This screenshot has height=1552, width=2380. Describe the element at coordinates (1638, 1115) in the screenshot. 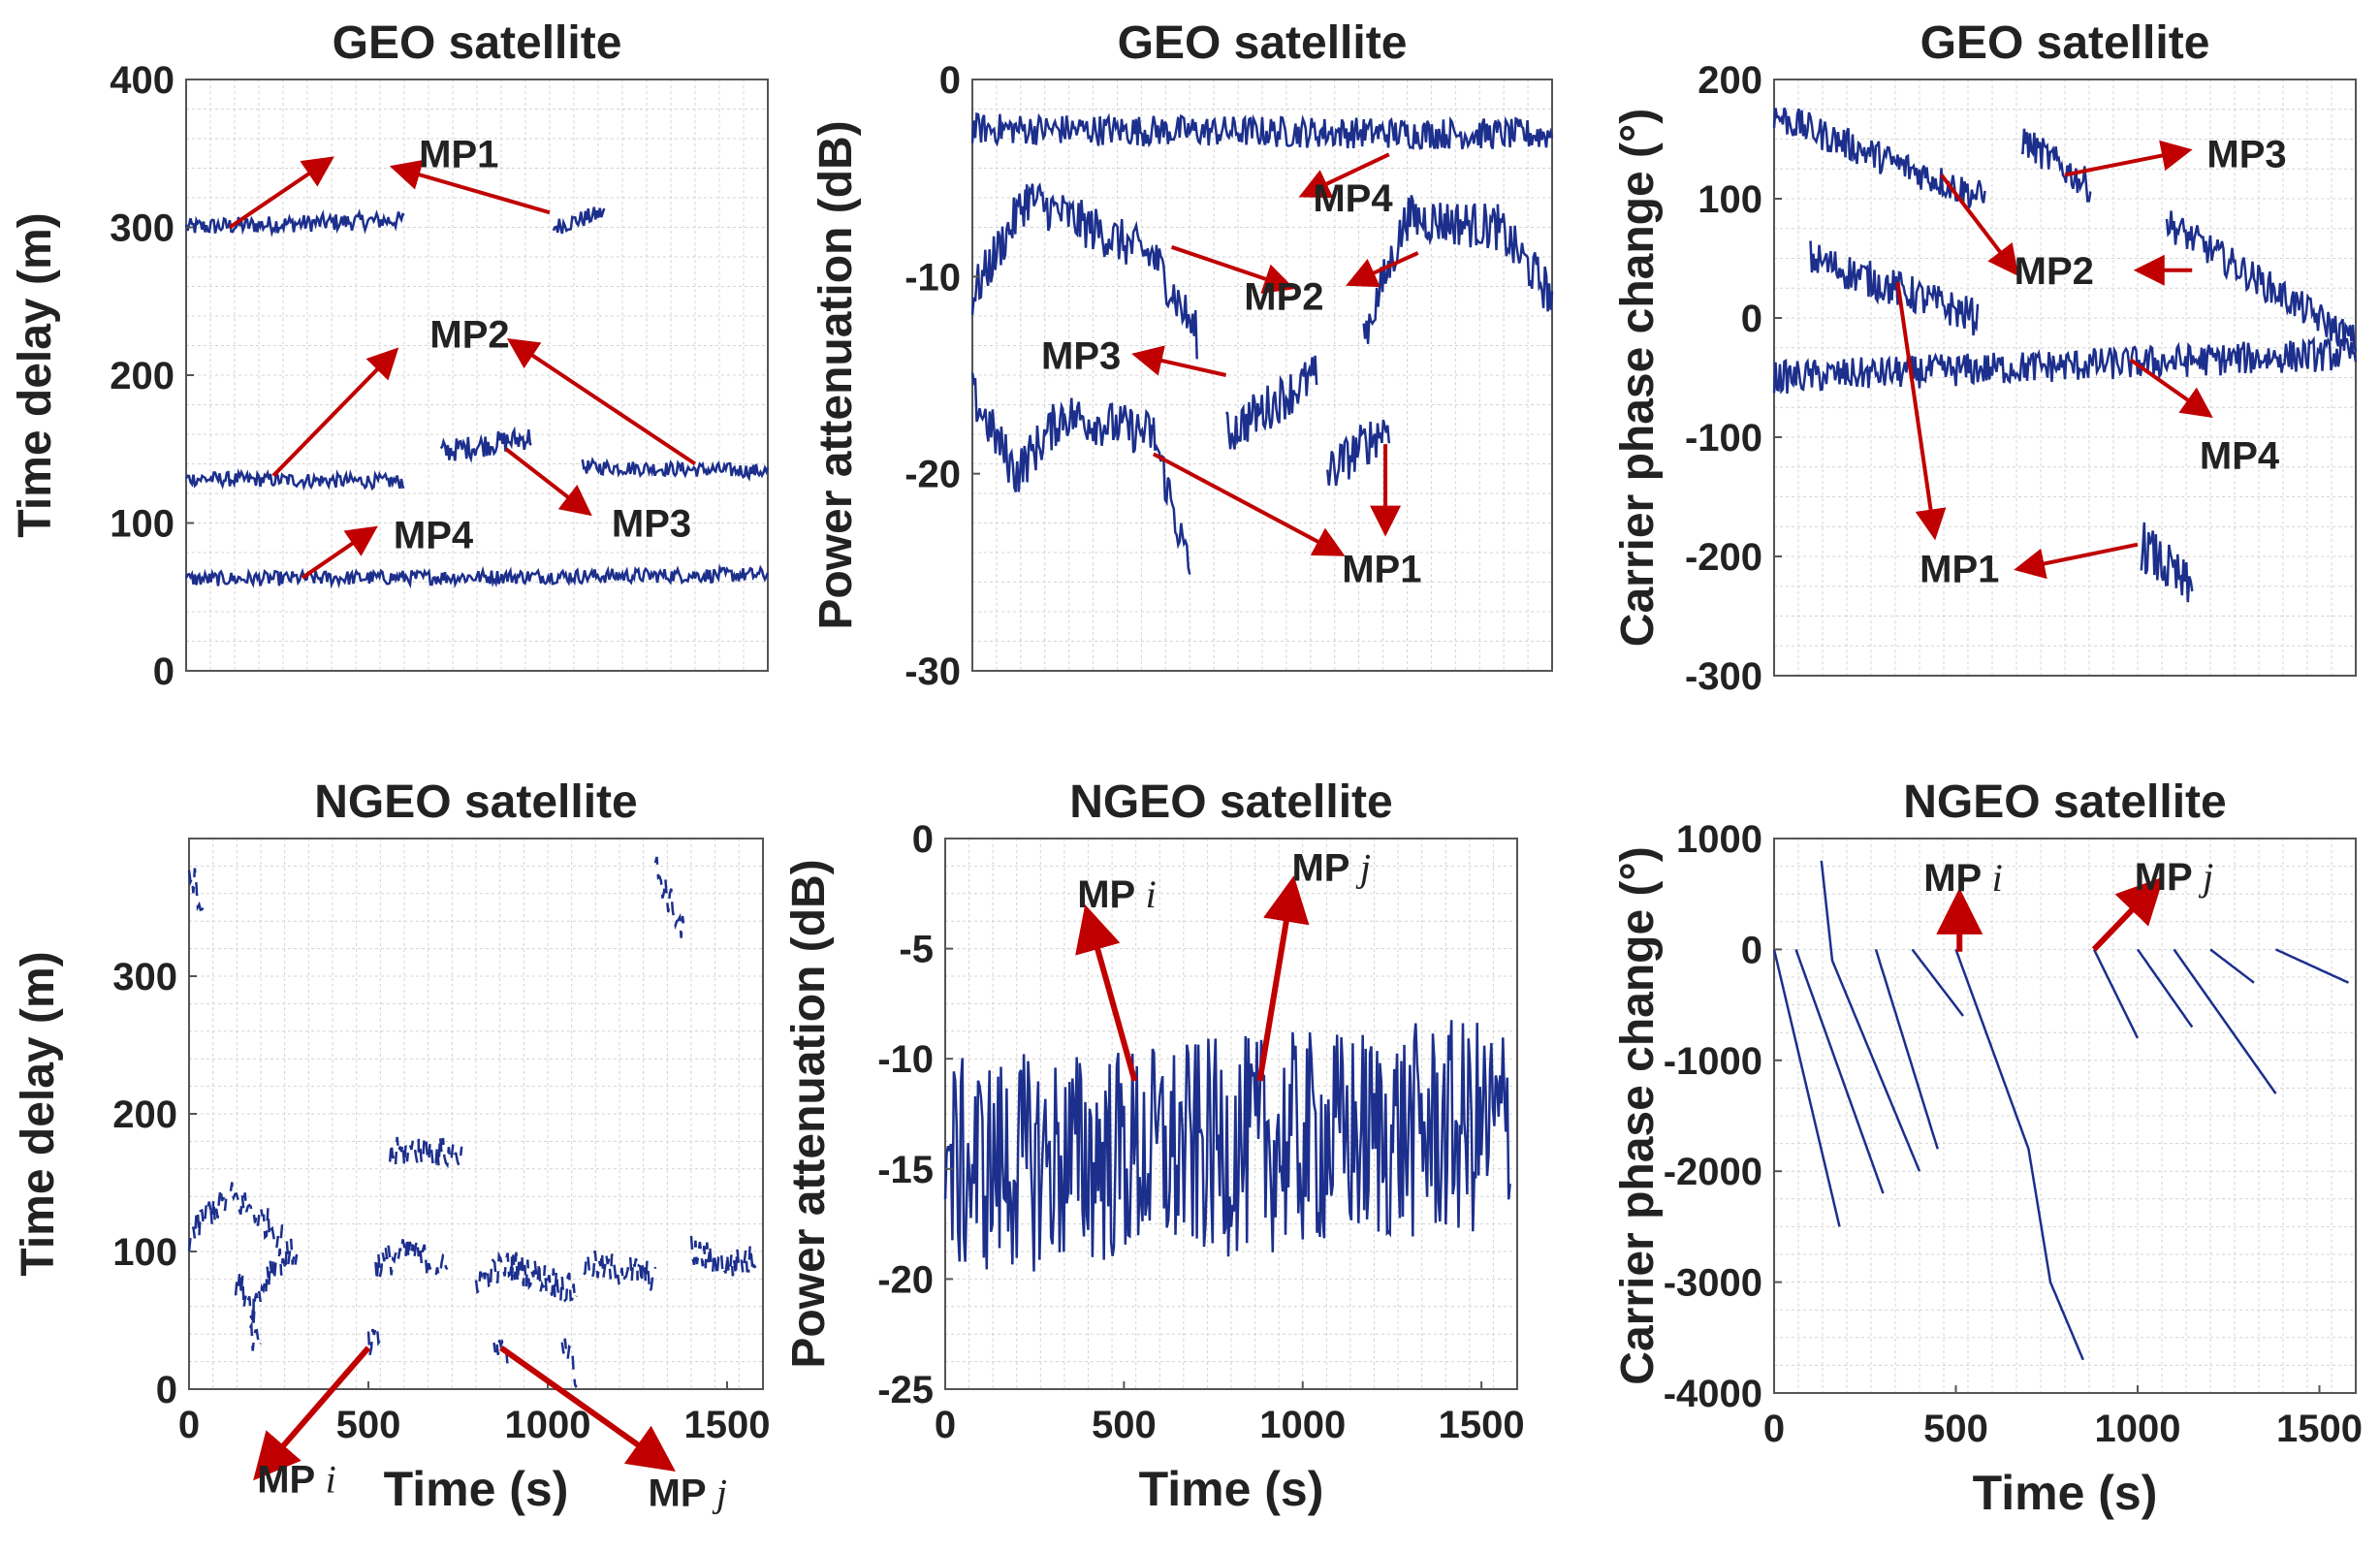

I see `y-axis-label: Carrier phase change (°)` at that location.